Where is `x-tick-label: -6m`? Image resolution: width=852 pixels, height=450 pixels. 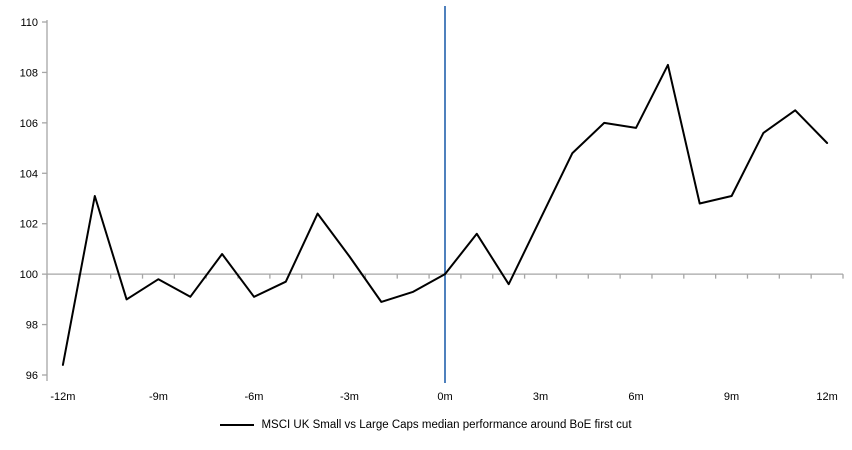
x-tick-label: -6m is located at coordinates (253, 397).